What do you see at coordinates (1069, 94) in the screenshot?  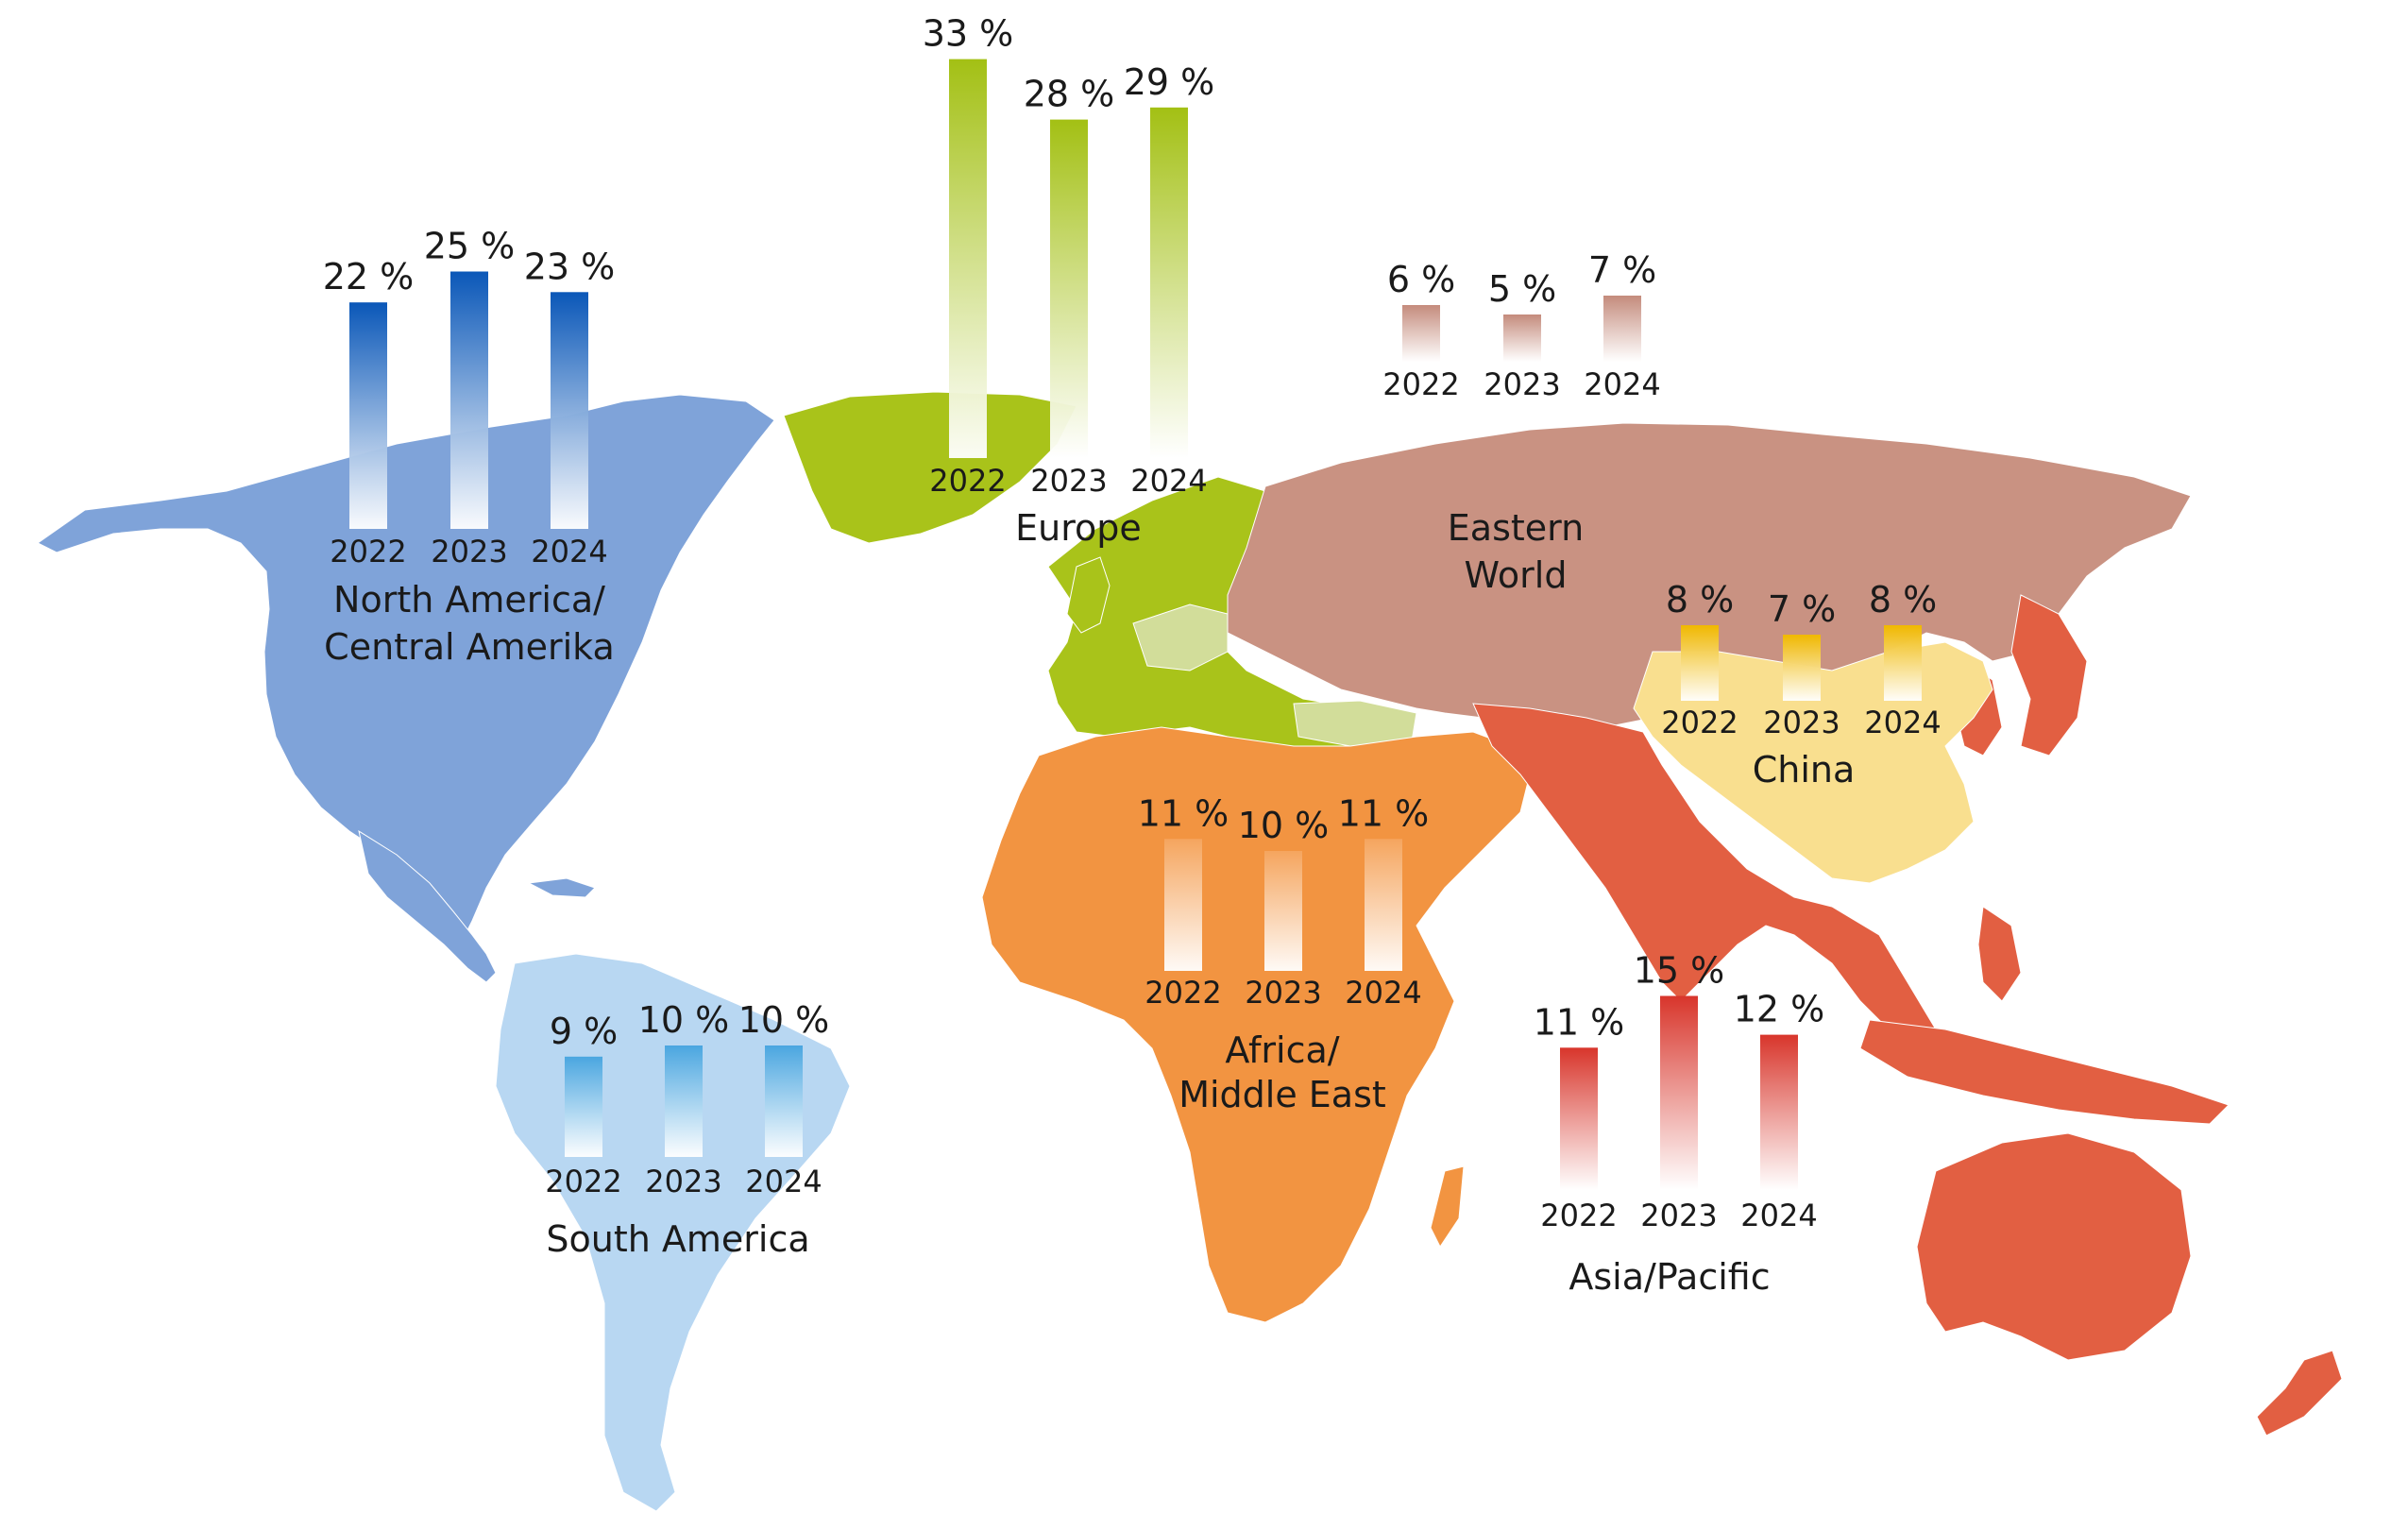 I see `value-label-europe-2023: 28 %` at bounding box center [1069, 94].